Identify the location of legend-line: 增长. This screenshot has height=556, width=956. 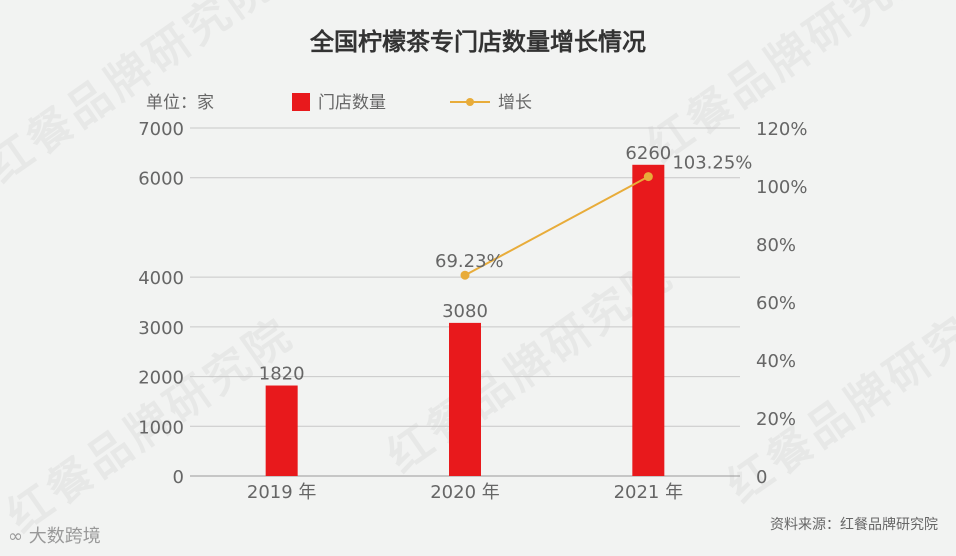
(491, 100).